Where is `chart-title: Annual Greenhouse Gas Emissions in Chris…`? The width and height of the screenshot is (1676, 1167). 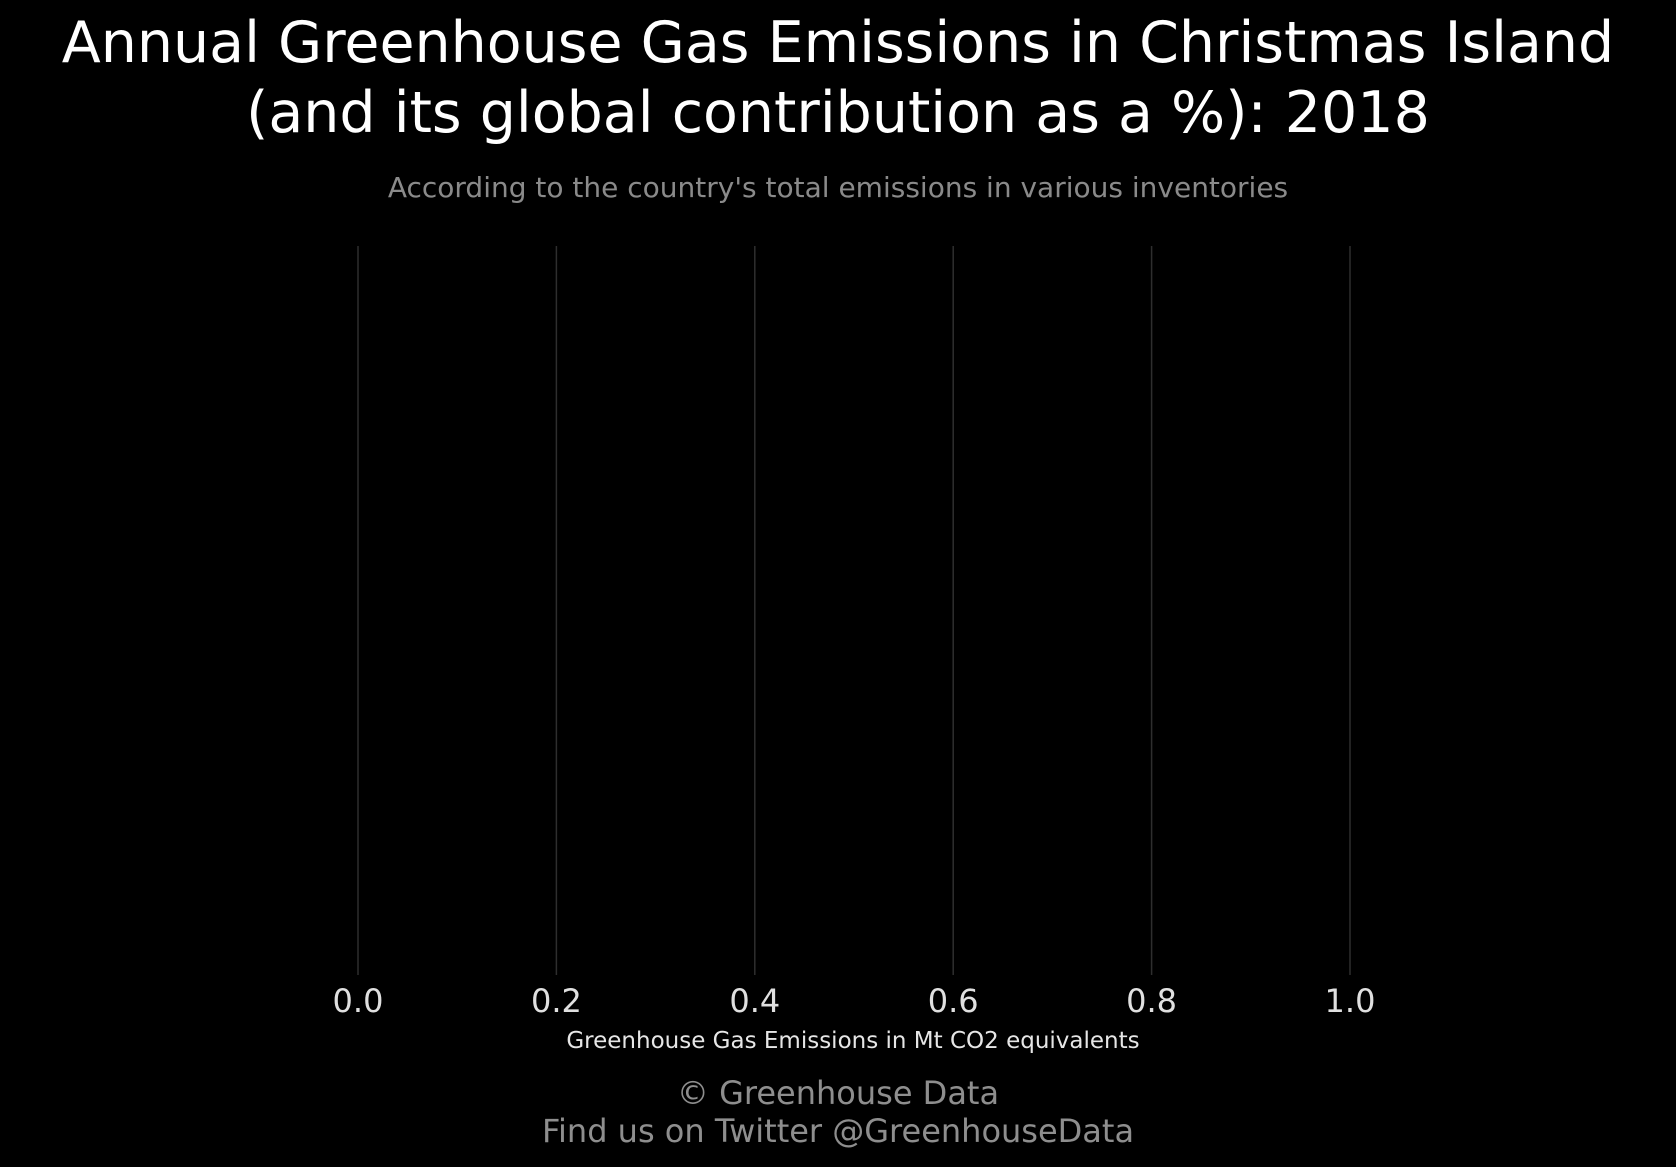 chart-title: Annual Greenhouse Gas Emissions in Chris… is located at coordinates (838, 78).